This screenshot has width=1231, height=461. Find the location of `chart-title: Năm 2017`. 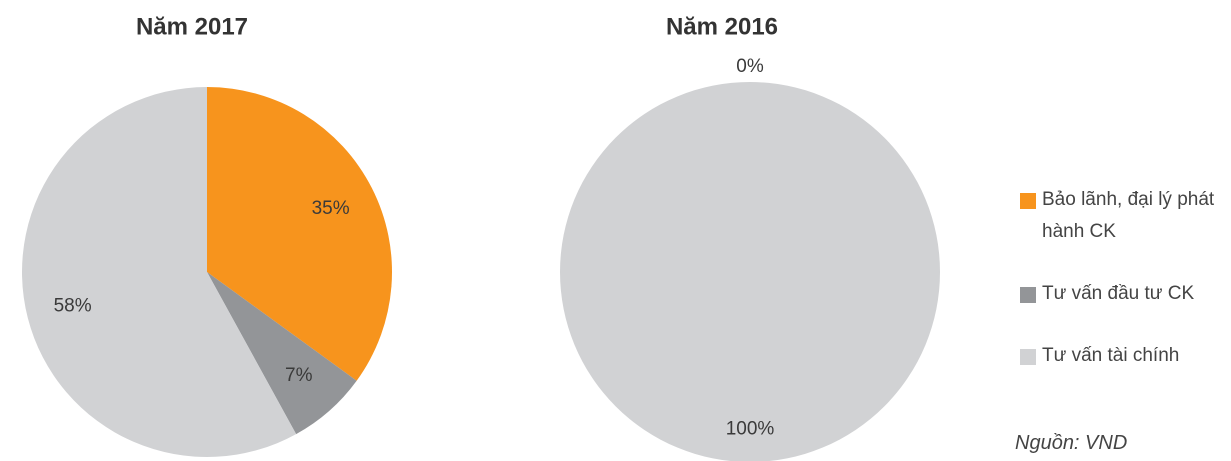

chart-title: Năm 2017 is located at coordinates (192, 26).